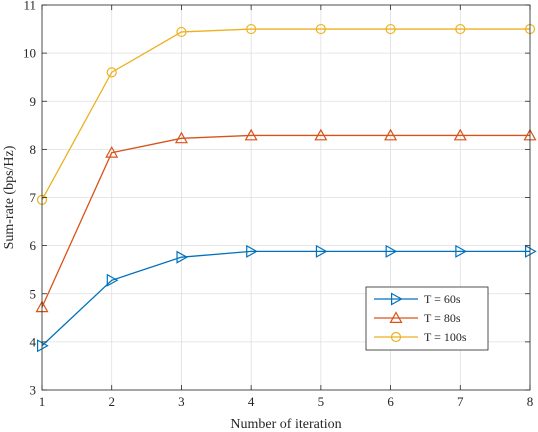  Describe the element at coordinates (442, 318) in the screenshot. I see `legend-label: T = 80s` at that location.